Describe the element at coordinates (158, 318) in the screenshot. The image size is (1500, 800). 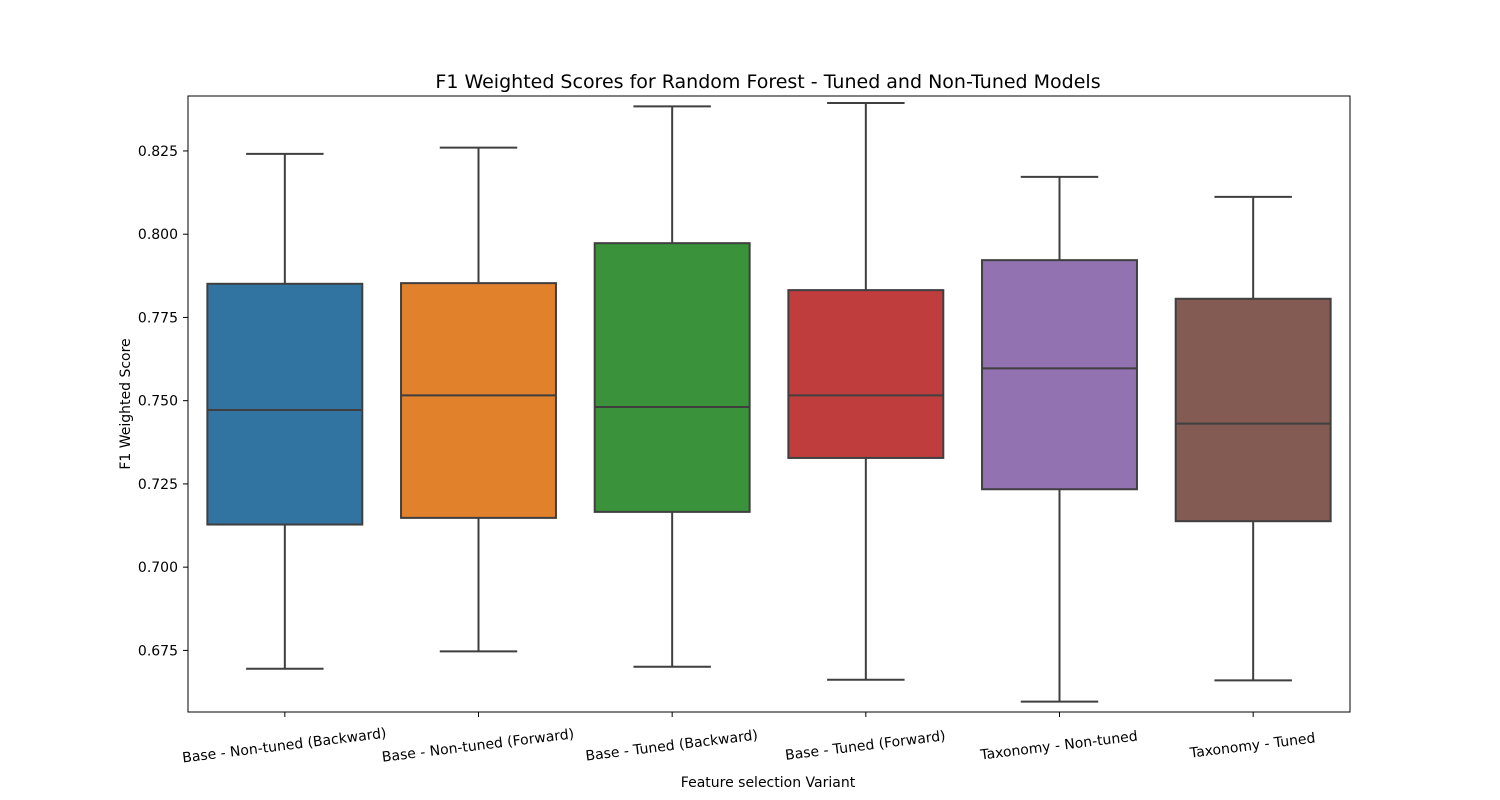
I see `y-tick-label: 0.775` at that location.